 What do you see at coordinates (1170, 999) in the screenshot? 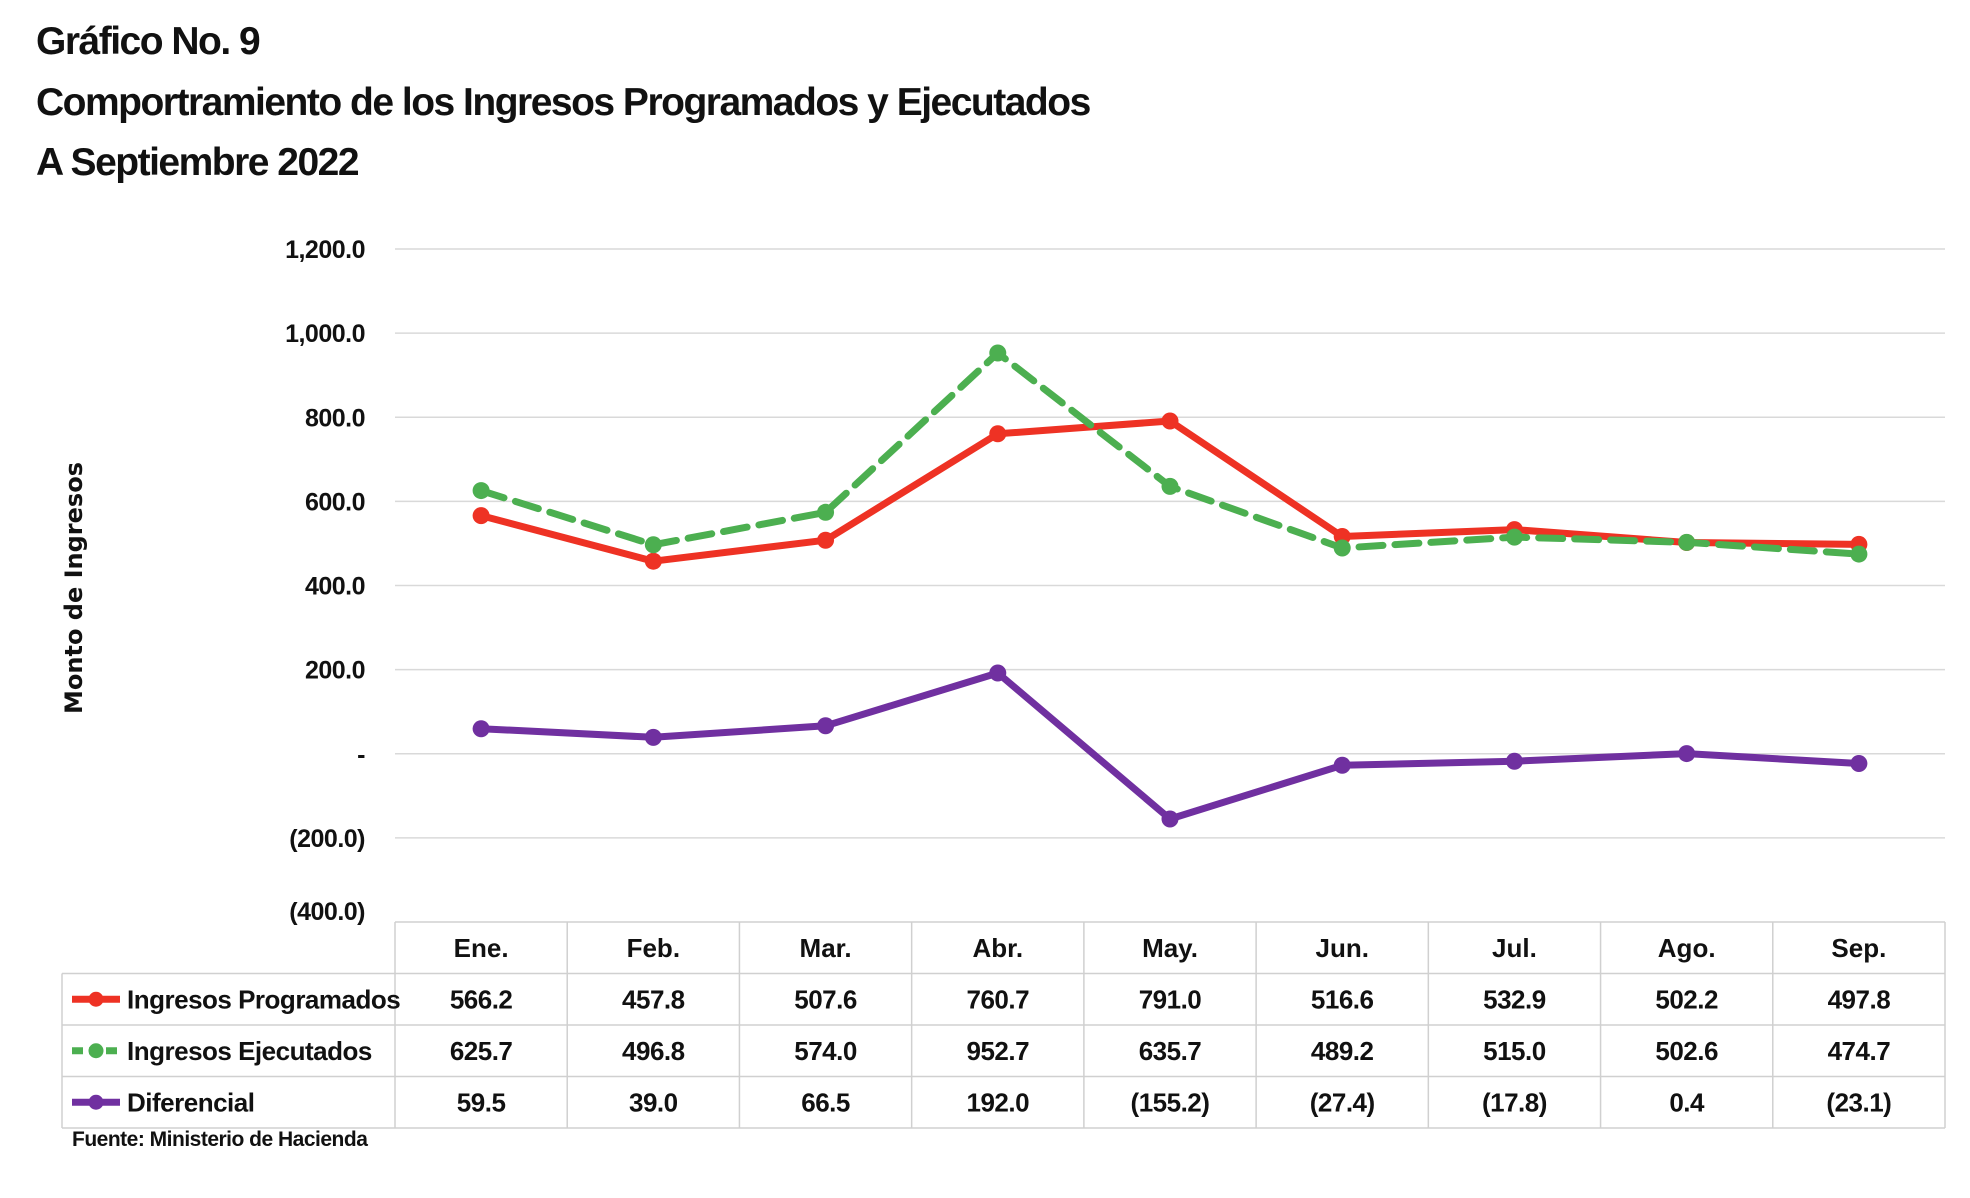
I see `table-value-cell: 791.0` at bounding box center [1170, 999].